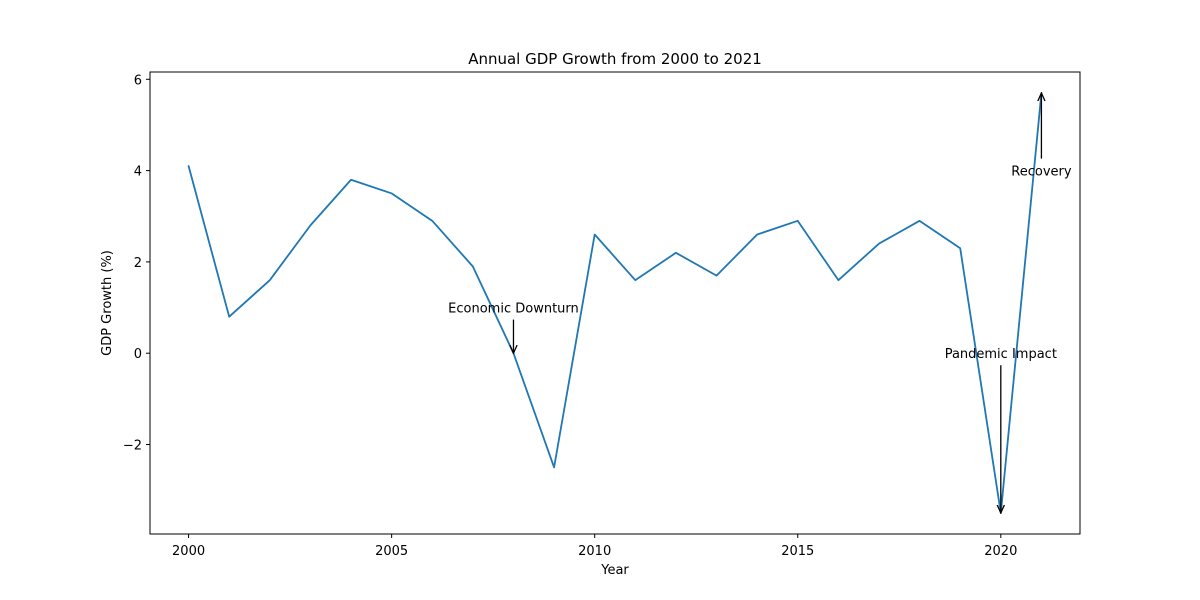  I want to click on annotation-label: Pandemic Impact, so click(1001, 354).